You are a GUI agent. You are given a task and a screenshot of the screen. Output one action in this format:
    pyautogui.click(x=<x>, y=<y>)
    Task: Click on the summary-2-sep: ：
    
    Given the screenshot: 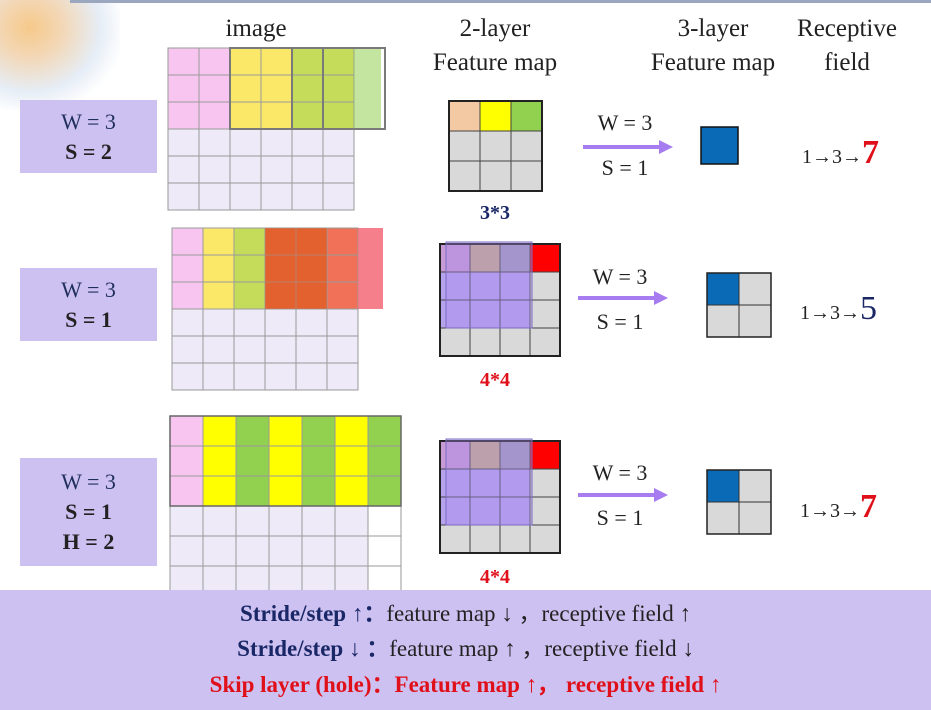 What is the action you would take?
    pyautogui.click(x=375, y=648)
    